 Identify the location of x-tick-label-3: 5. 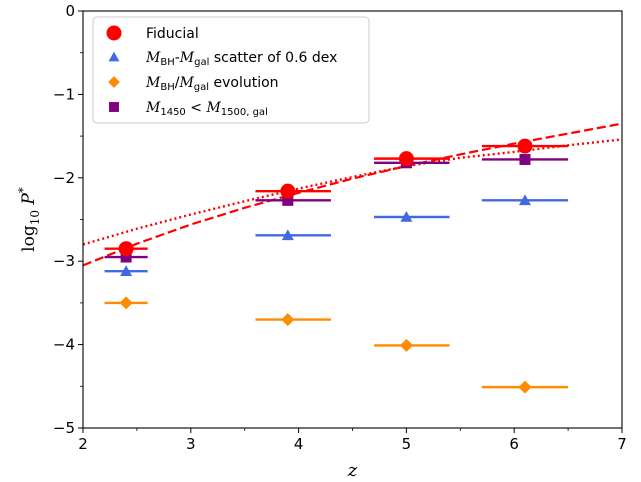
(407, 444).